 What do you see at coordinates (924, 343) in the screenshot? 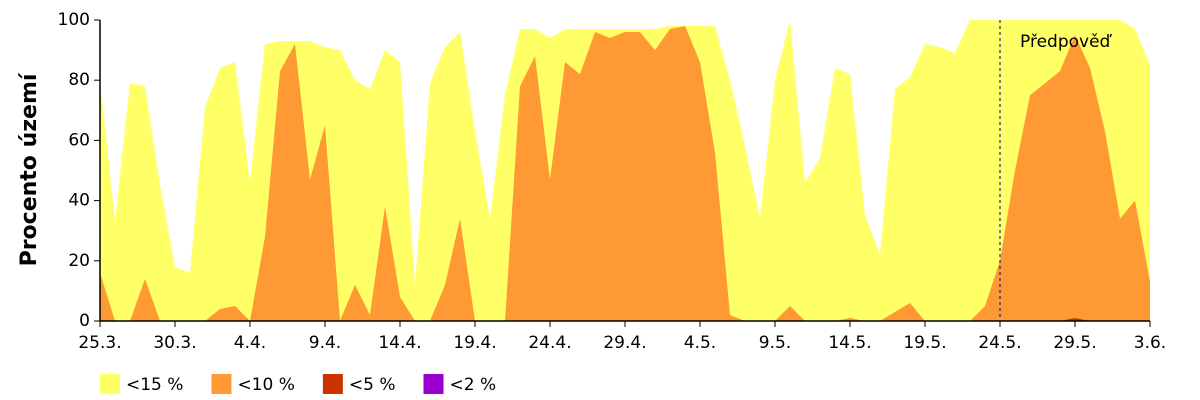
I see `x-tick-label: 19.5.` at bounding box center [924, 343].